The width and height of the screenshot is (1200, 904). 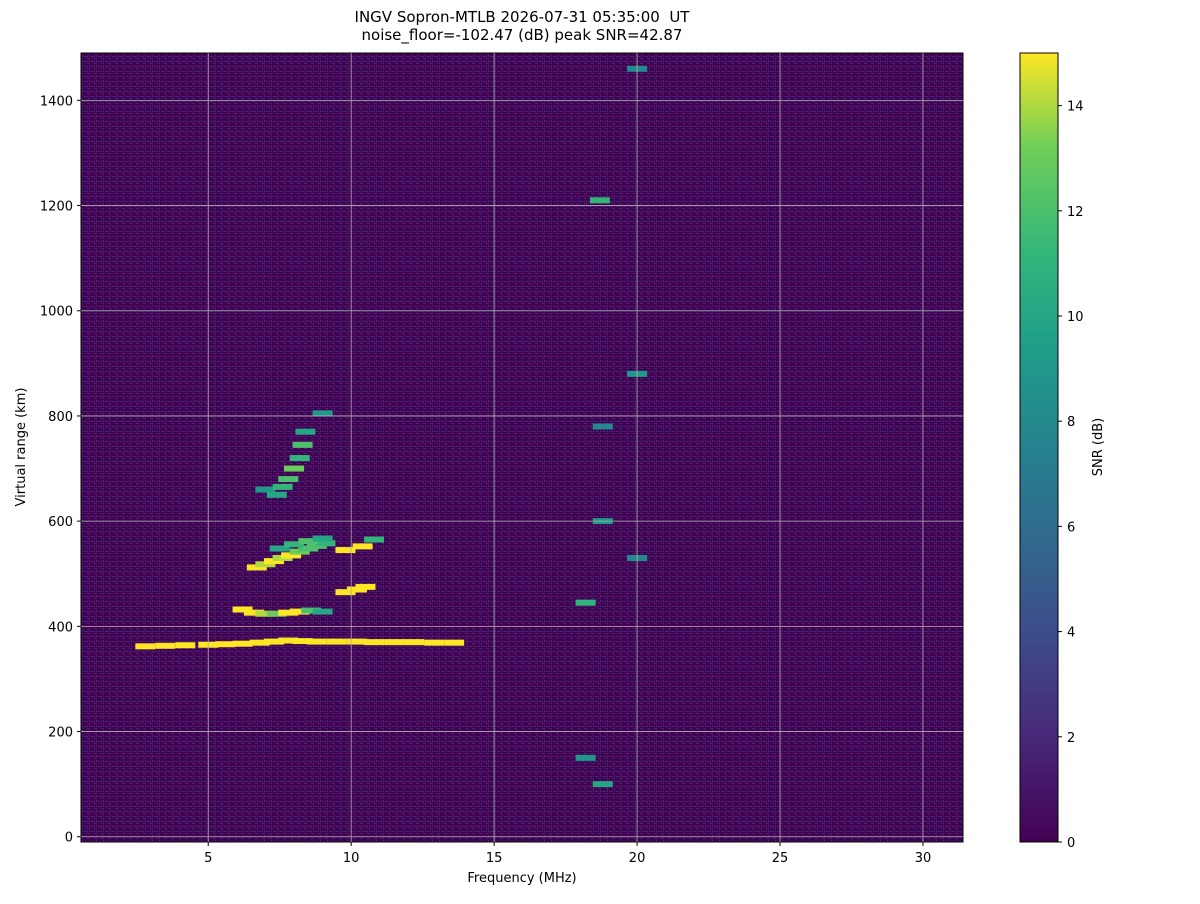 I want to click on colorbar-tick-label: 4, so click(x=1071, y=633).